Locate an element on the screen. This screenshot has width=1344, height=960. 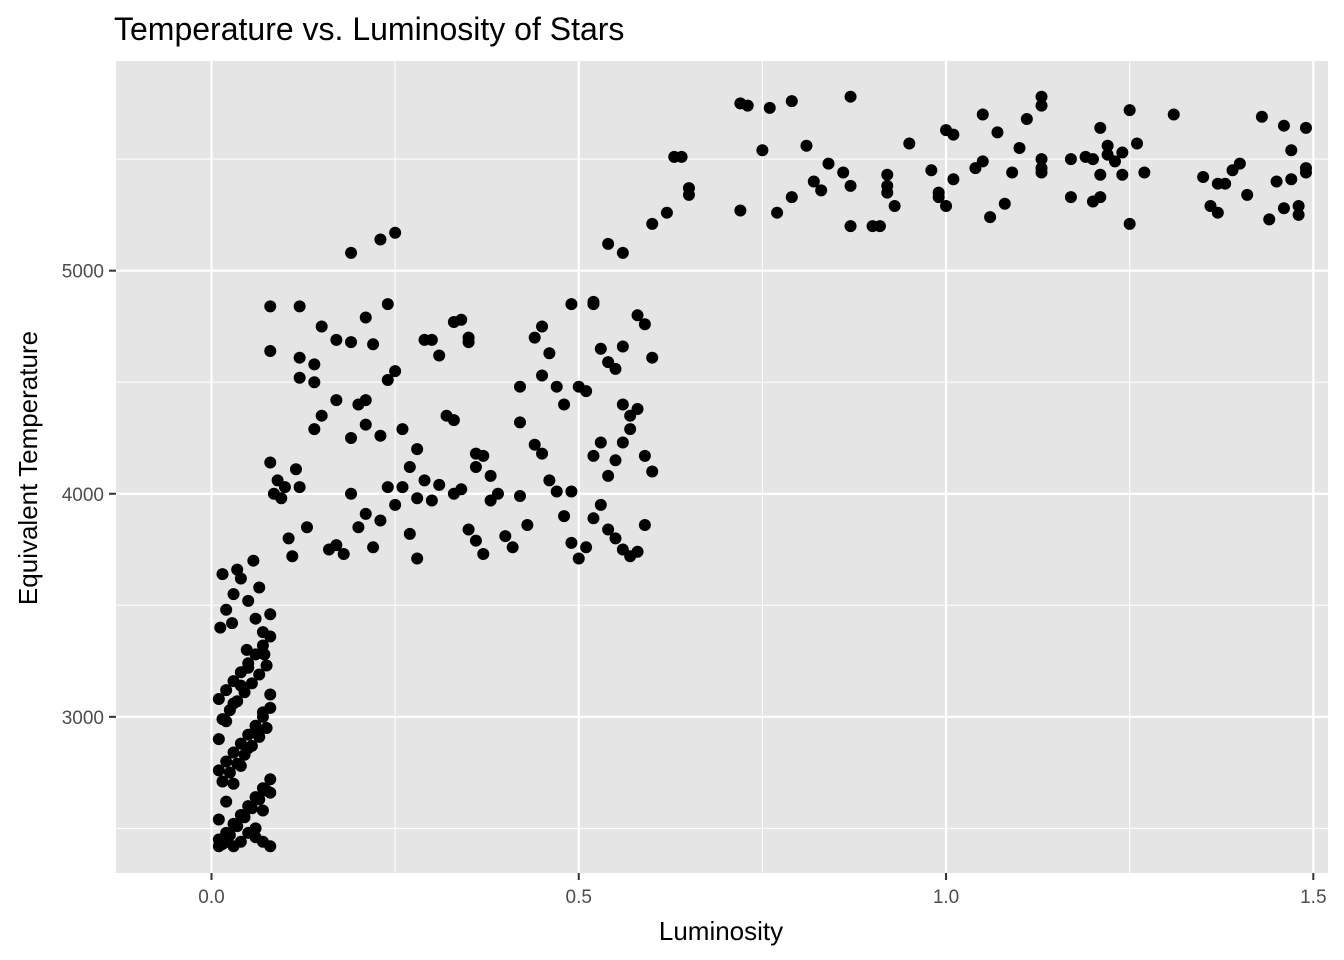
x-tick-label: 1.5 is located at coordinates (1313, 897).